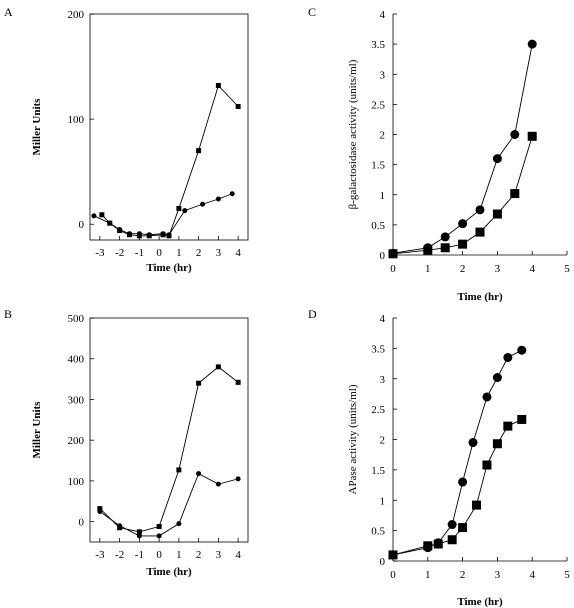 This screenshot has width=574, height=608. I want to click on panel-label-d: D, so click(312, 314).